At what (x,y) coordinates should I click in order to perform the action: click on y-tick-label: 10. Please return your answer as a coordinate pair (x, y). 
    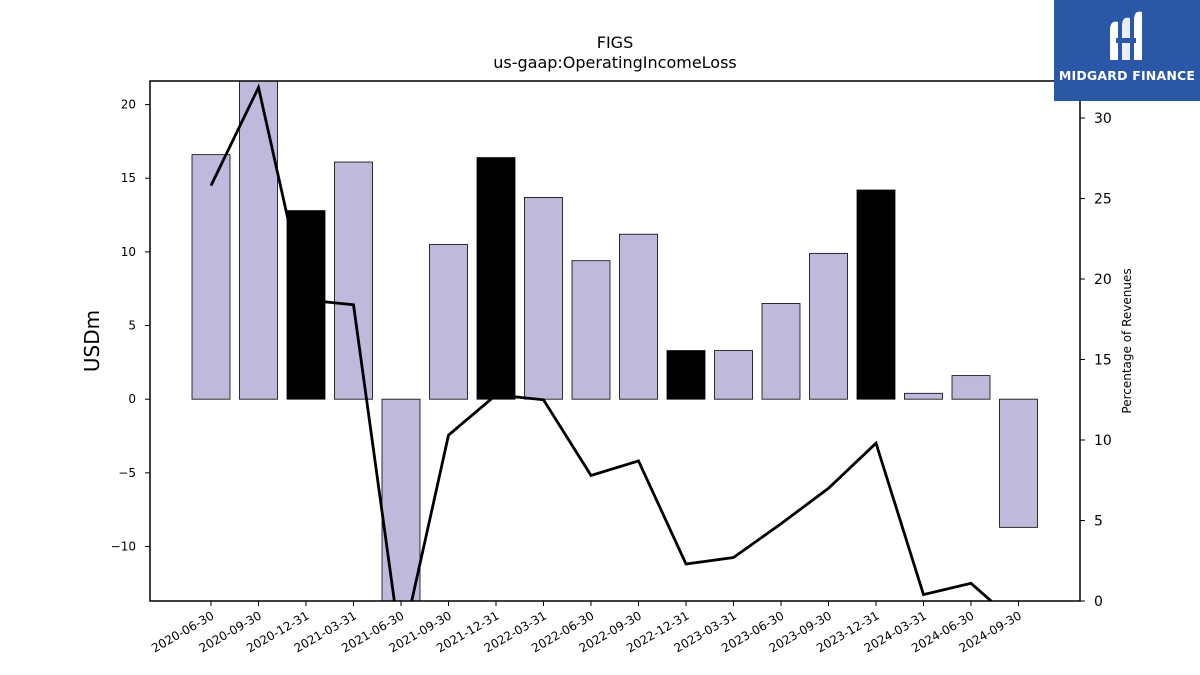
    Looking at the image, I should click on (128, 252).